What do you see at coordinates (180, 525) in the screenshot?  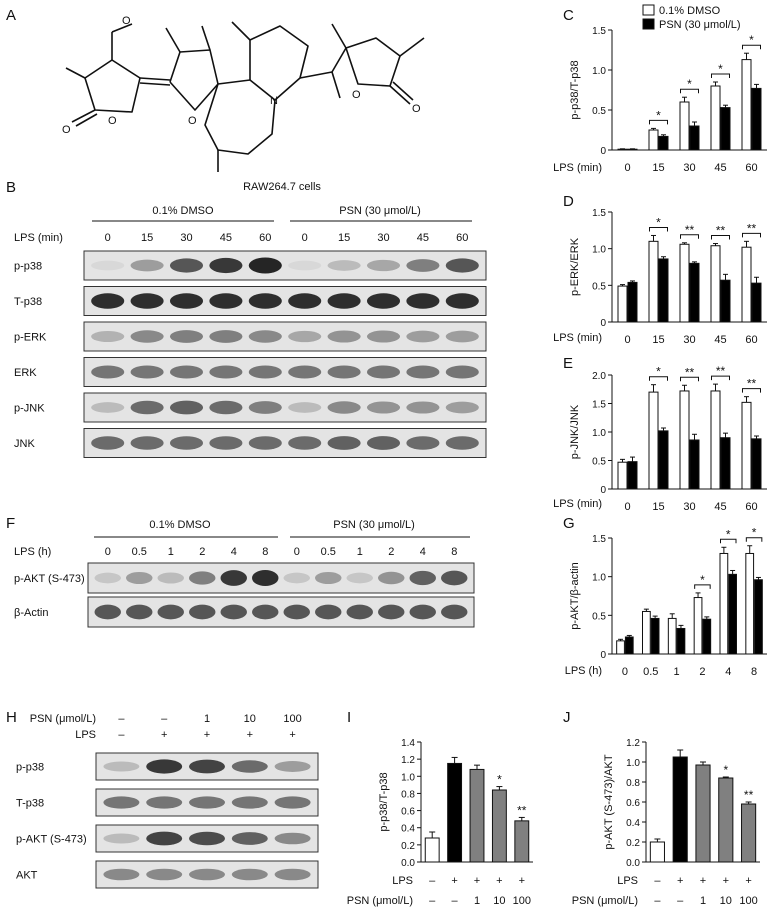 I see `group-label-dmso: 0.1% DMSO` at bounding box center [180, 525].